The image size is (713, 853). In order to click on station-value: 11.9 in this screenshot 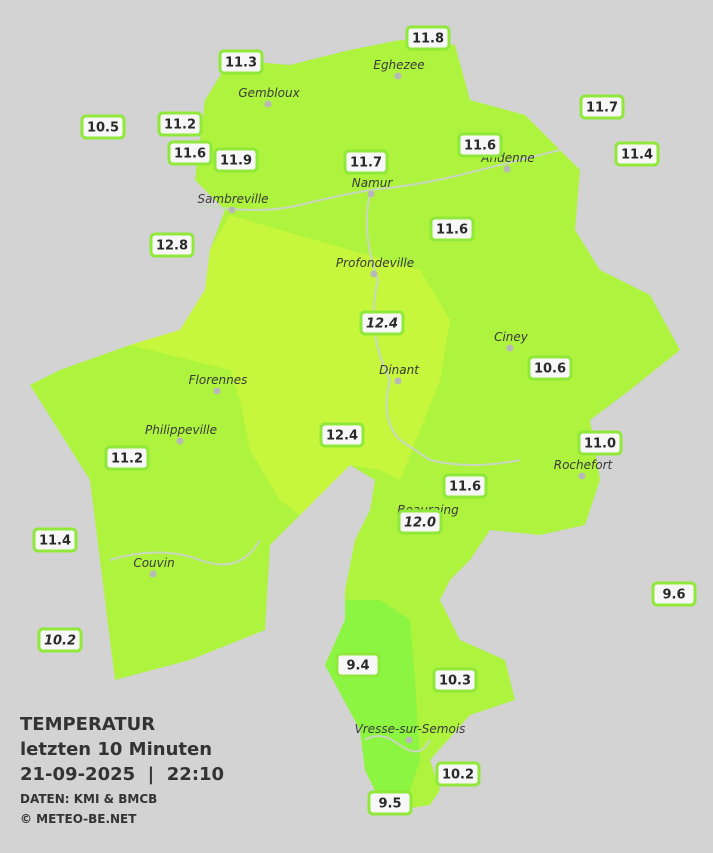, I will do `click(236, 161)`.